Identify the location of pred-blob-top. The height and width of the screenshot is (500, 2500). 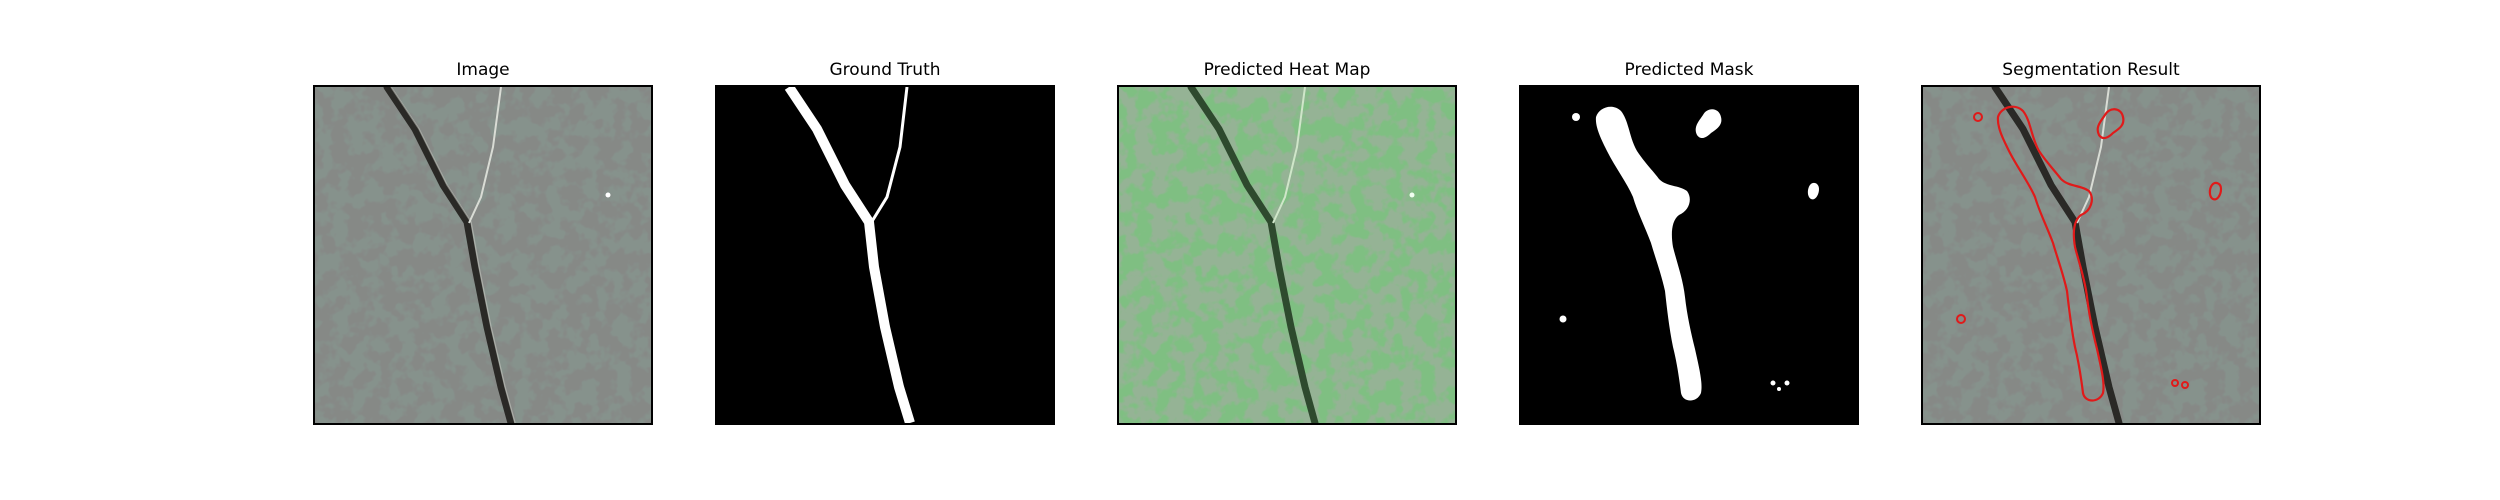
(1708, 124).